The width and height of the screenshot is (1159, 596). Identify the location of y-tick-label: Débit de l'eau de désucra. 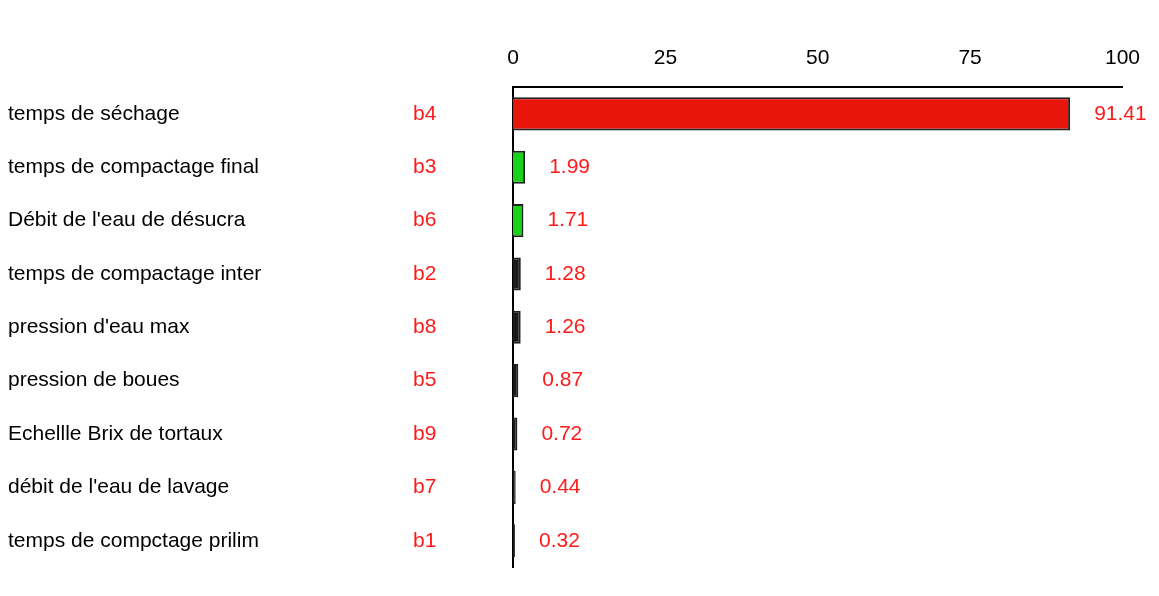
(127, 219).